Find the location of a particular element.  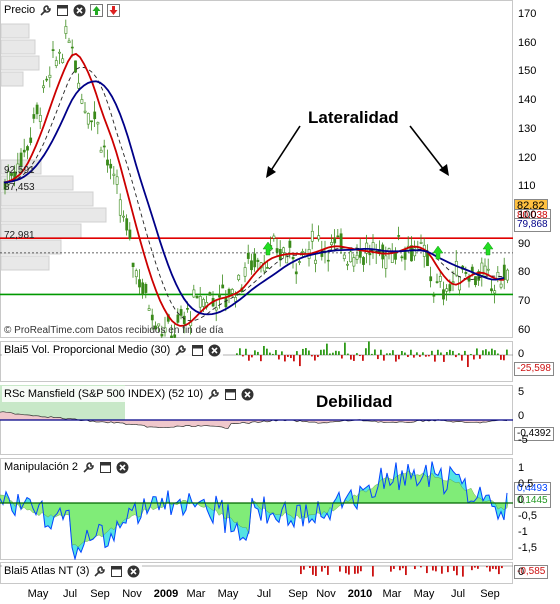

move-up-icon is located at coordinates (96, 10).